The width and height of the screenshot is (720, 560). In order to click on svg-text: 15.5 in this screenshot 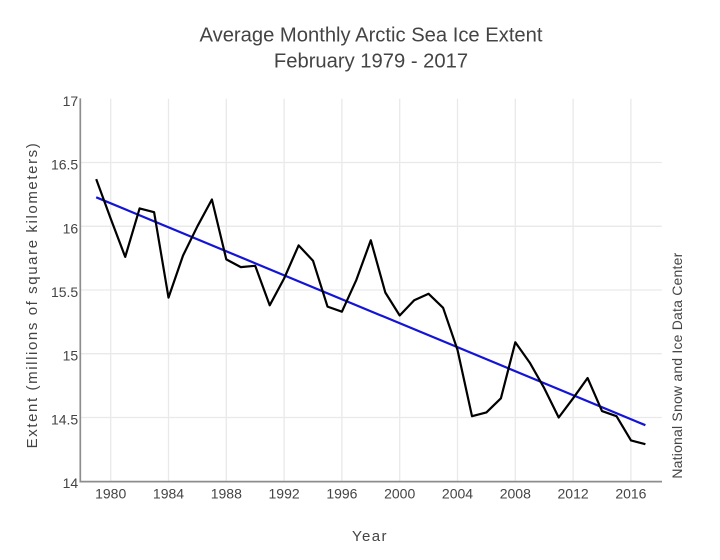, I will do `click(64, 292)`.